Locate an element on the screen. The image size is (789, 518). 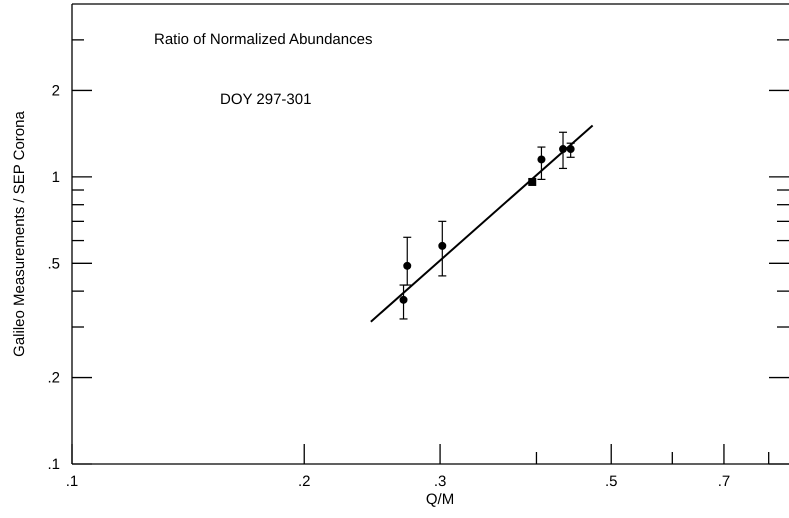
x-tick-label: .1 is located at coordinates (72, 481).